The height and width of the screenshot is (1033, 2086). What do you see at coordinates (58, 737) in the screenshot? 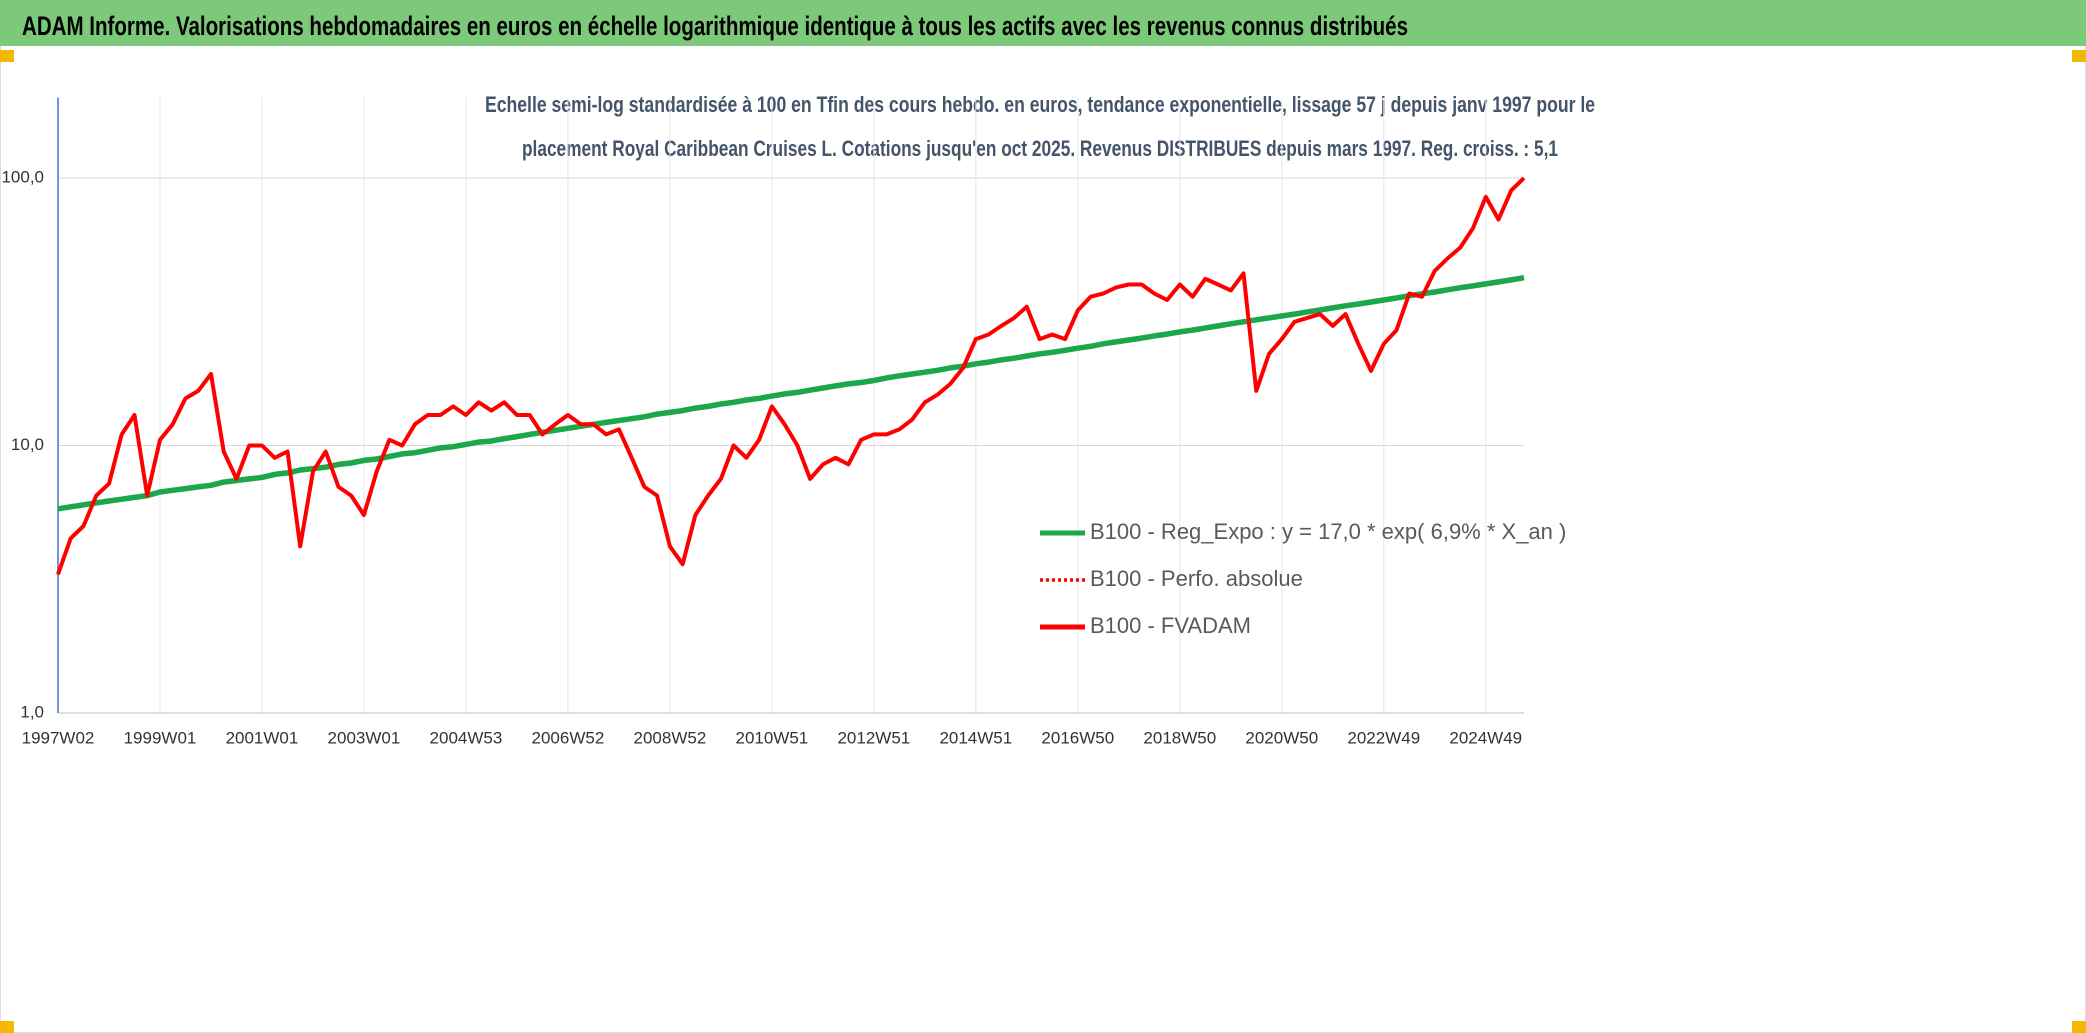
I see `x-tick-label: 1997W02` at bounding box center [58, 737].